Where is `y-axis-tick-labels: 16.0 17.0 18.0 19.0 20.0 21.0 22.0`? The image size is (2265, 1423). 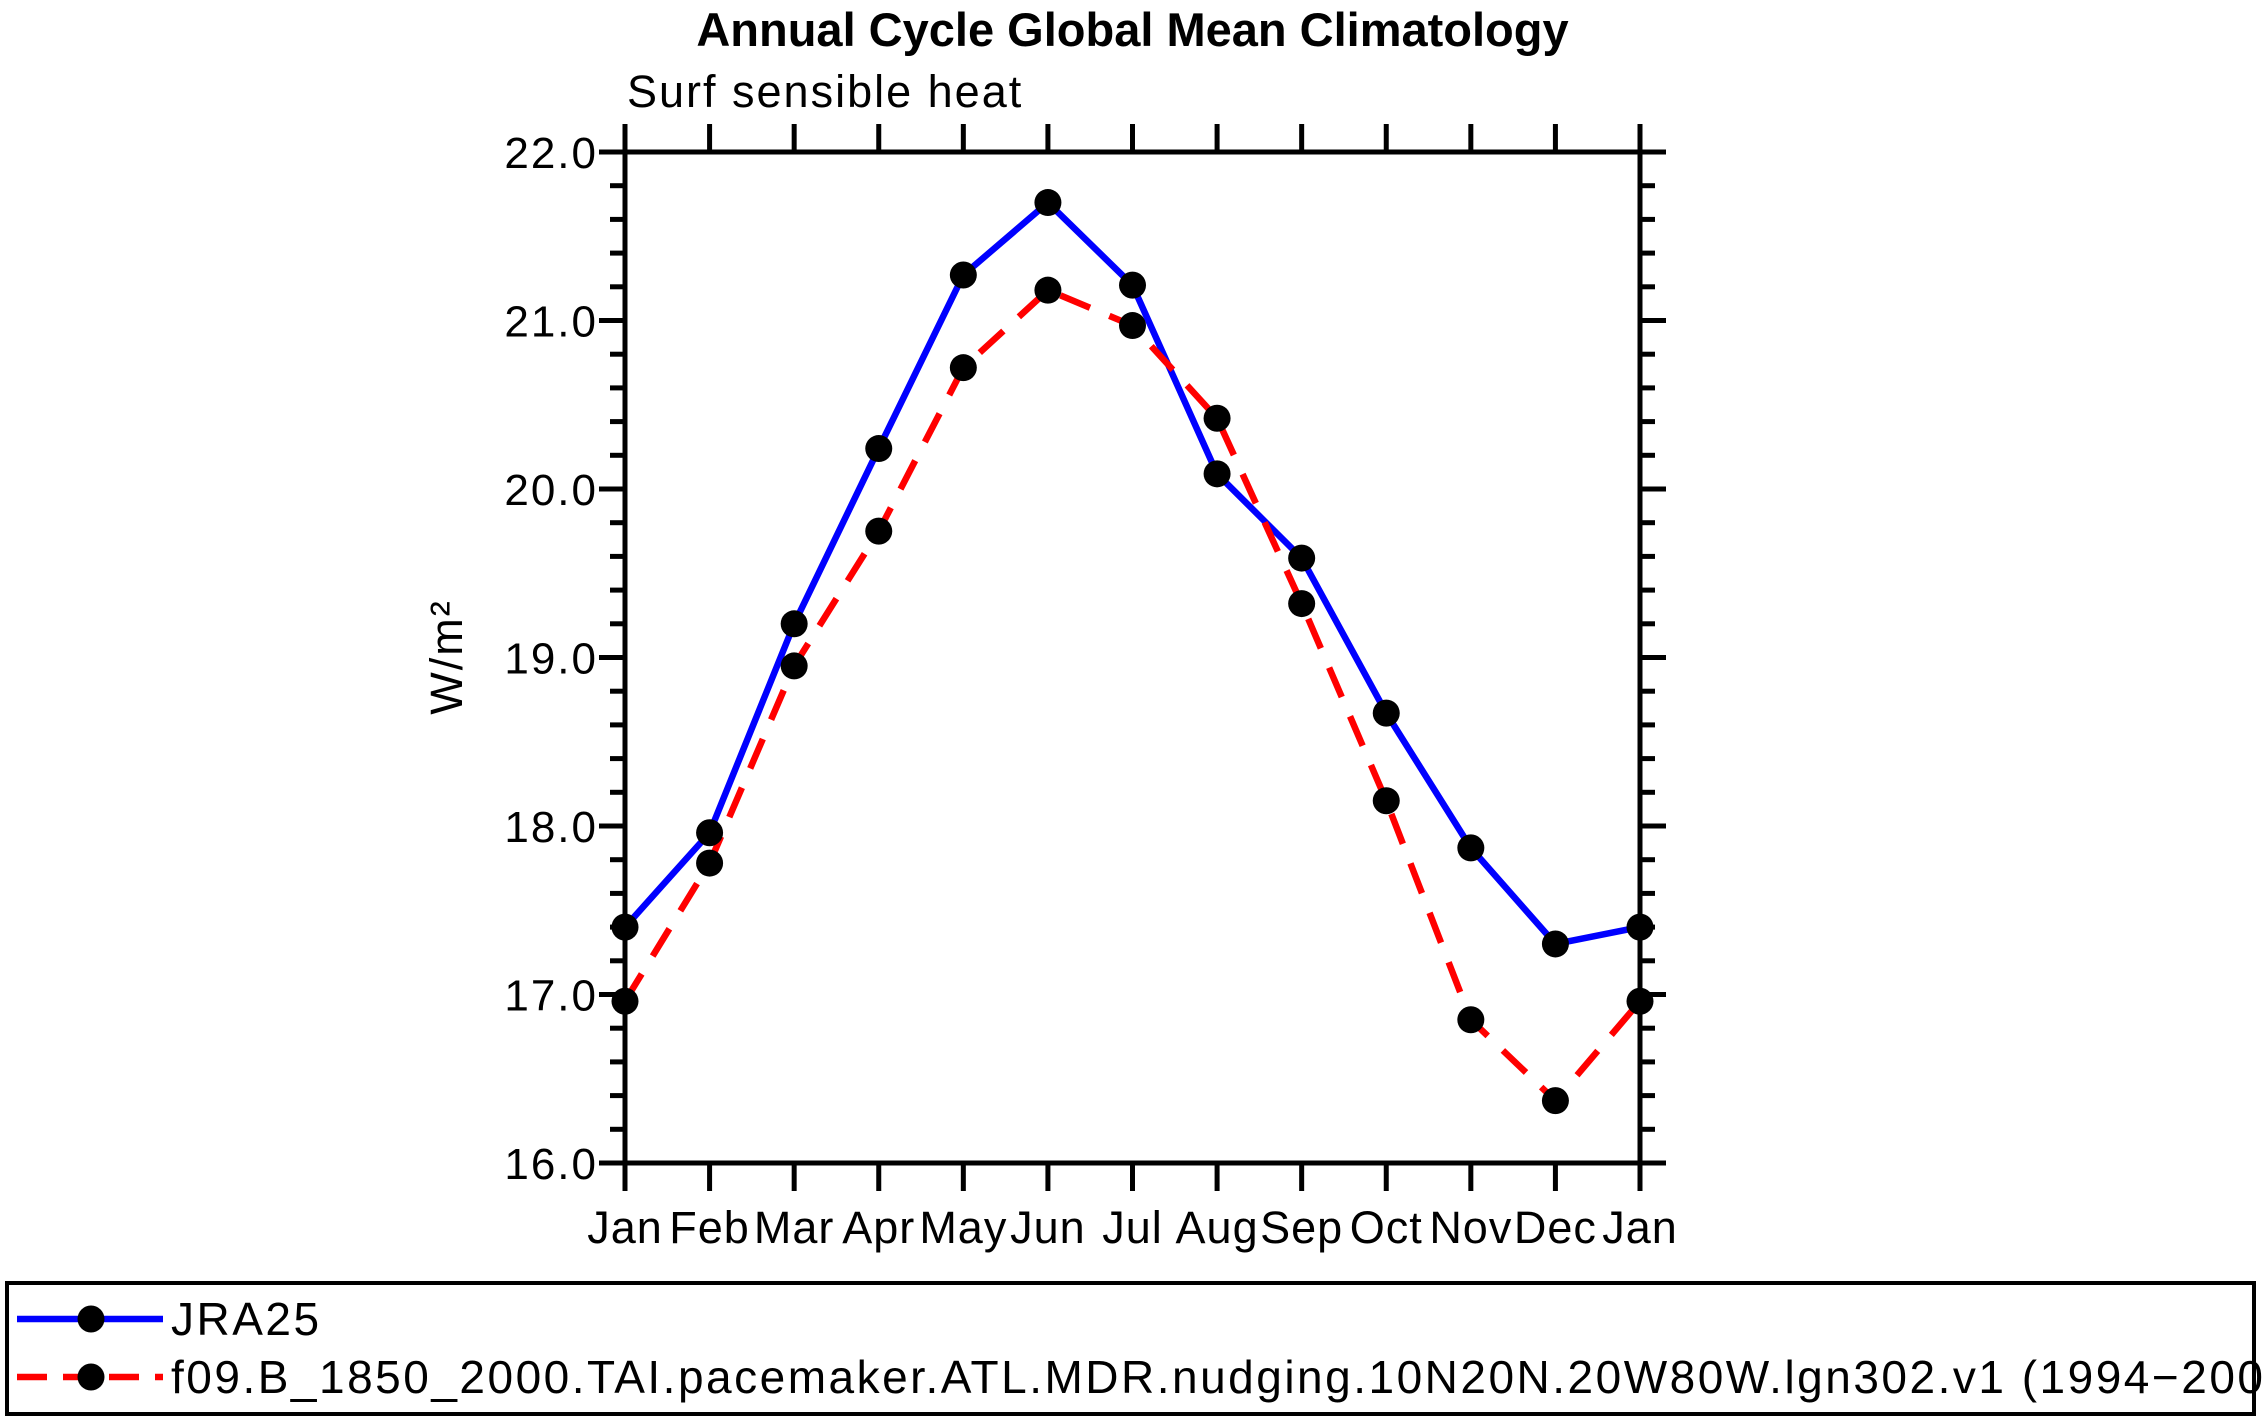 y-axis-tick-labels: 16.0 17.0 18.0 19.0 20.0 21.0 22.0 is located at coordinates (551, 659).